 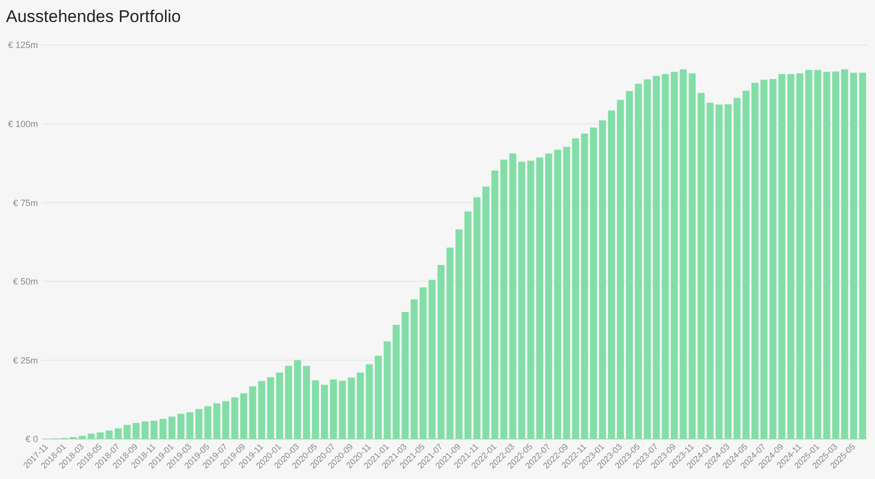 I want to click on y-tick-label: € 125m, so click(x=23, y=45).